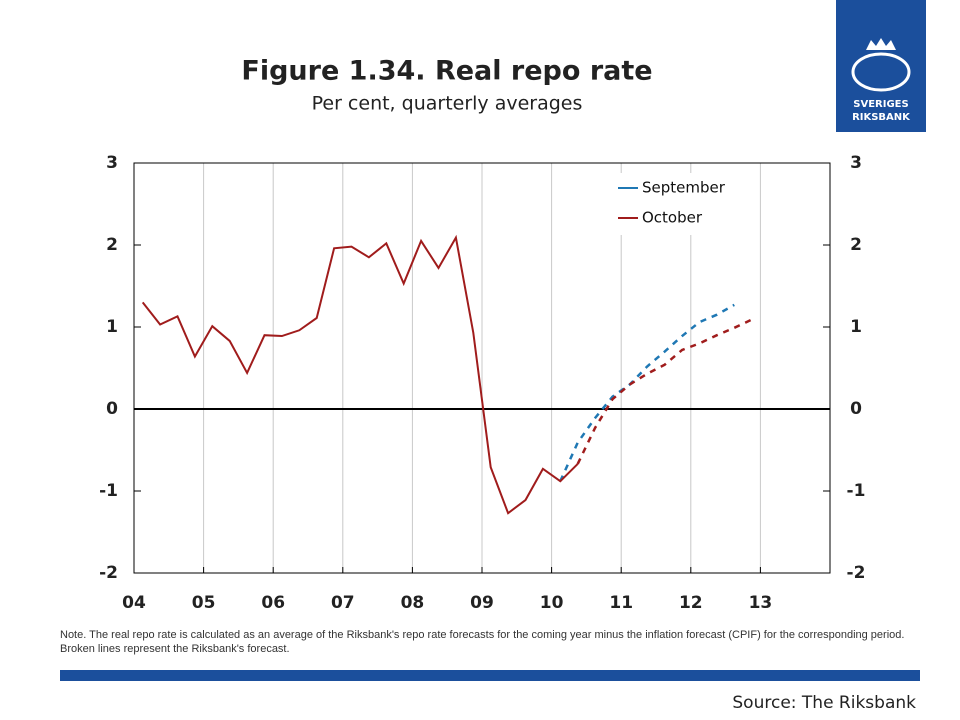 This screenshot has width=960, height=720. Describe the element at coordinates (446, 71) in the screenshot. I see `chart-title: Figure 1.34. Real repo rate` at that location.